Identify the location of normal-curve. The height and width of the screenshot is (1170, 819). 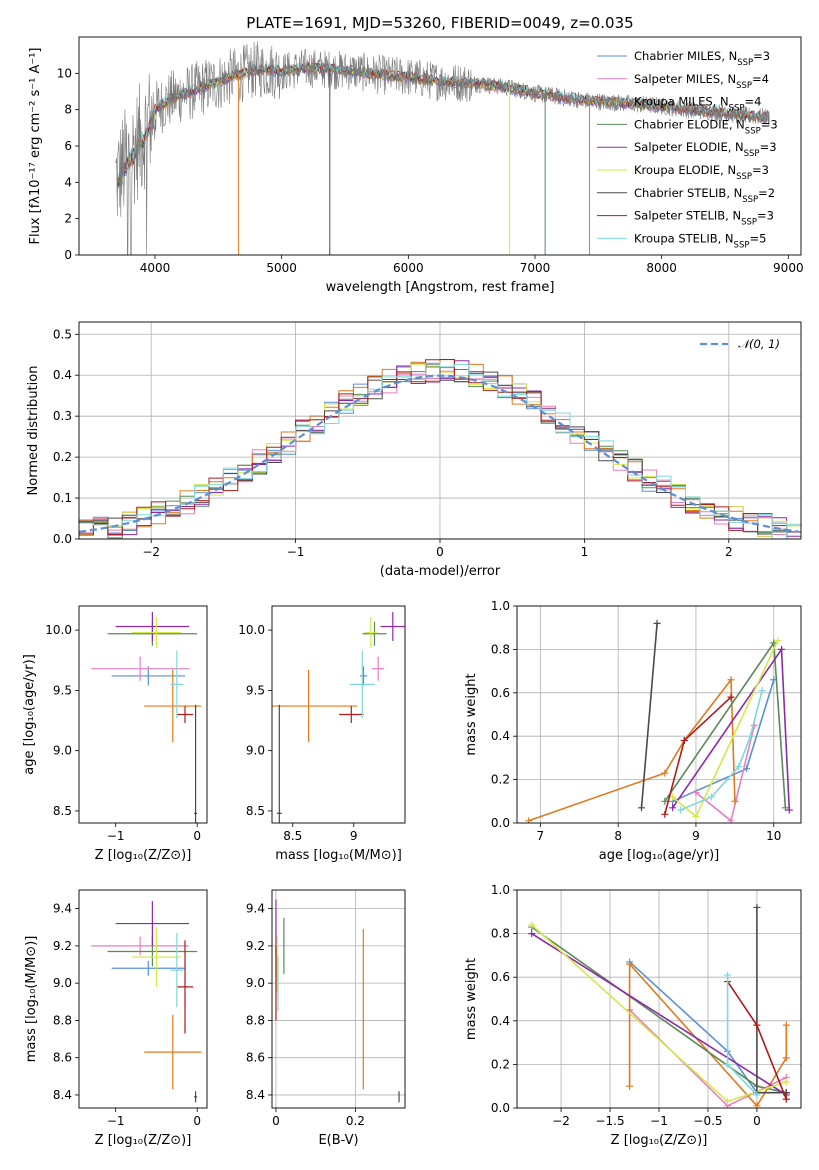
(439, 453).